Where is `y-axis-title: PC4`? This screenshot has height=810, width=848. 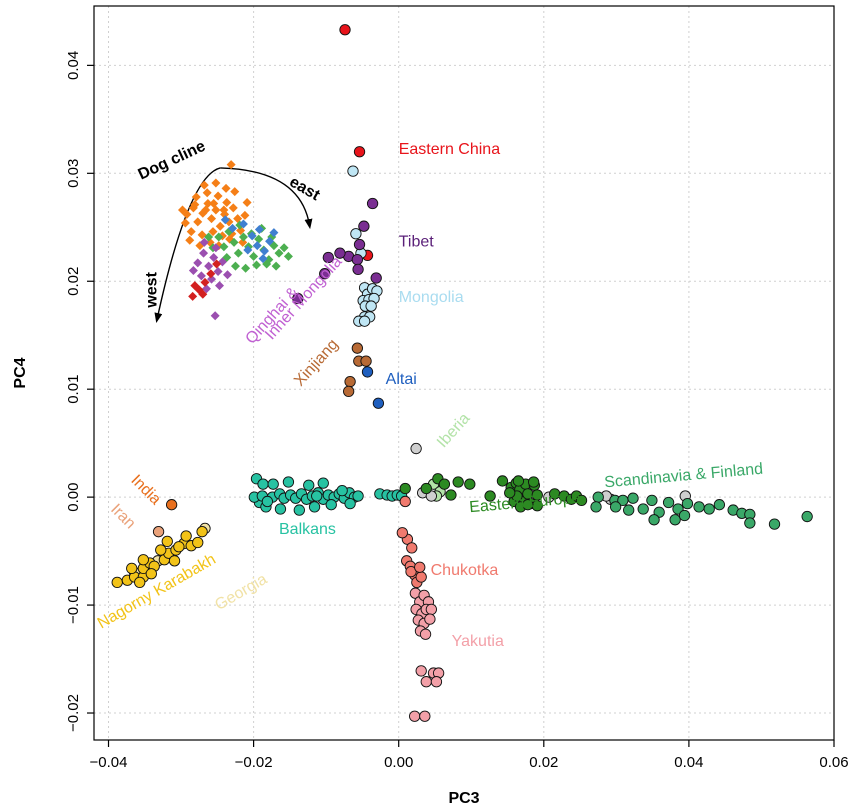
y-axis-title: PC4 is located at coordinates (20, 372).